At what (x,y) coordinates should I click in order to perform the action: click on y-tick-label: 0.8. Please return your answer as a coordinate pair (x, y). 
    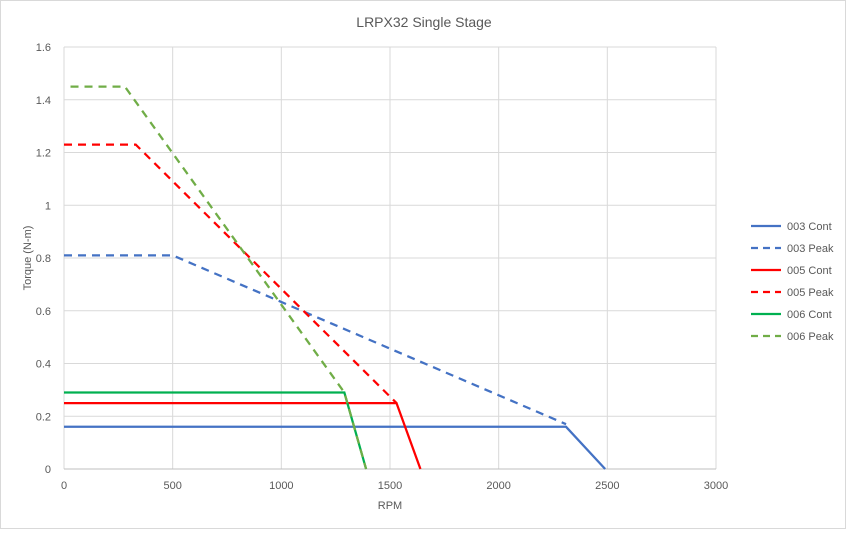
    Looking at the image, I should click on (43, 259).